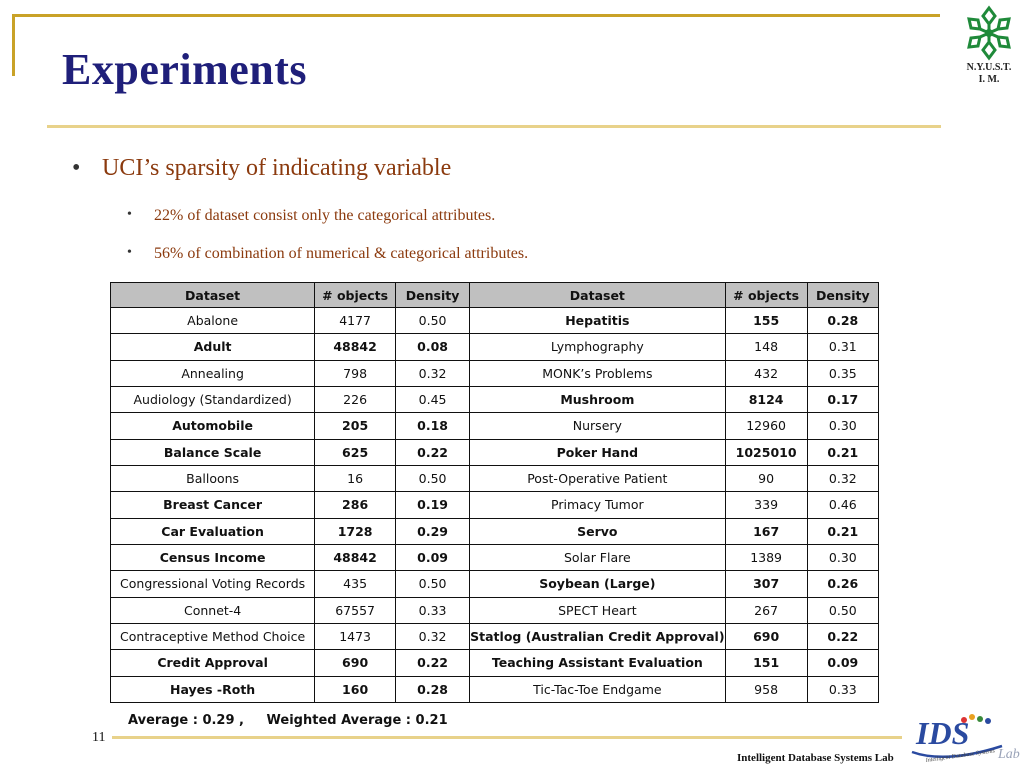  I want to click on objects-cell: 307, so click(766, 584).